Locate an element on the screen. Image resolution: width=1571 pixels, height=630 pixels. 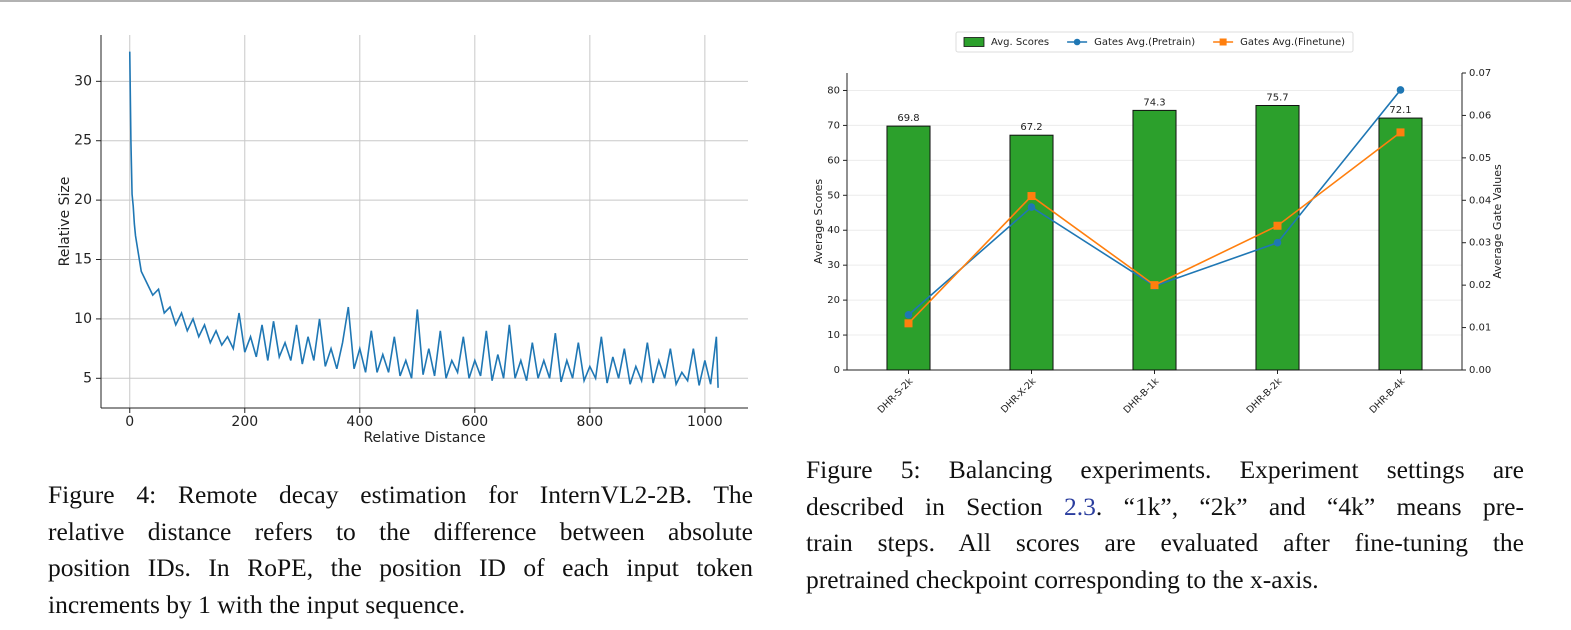
x-tick-label: 600 is located at coordinates (474, 422).